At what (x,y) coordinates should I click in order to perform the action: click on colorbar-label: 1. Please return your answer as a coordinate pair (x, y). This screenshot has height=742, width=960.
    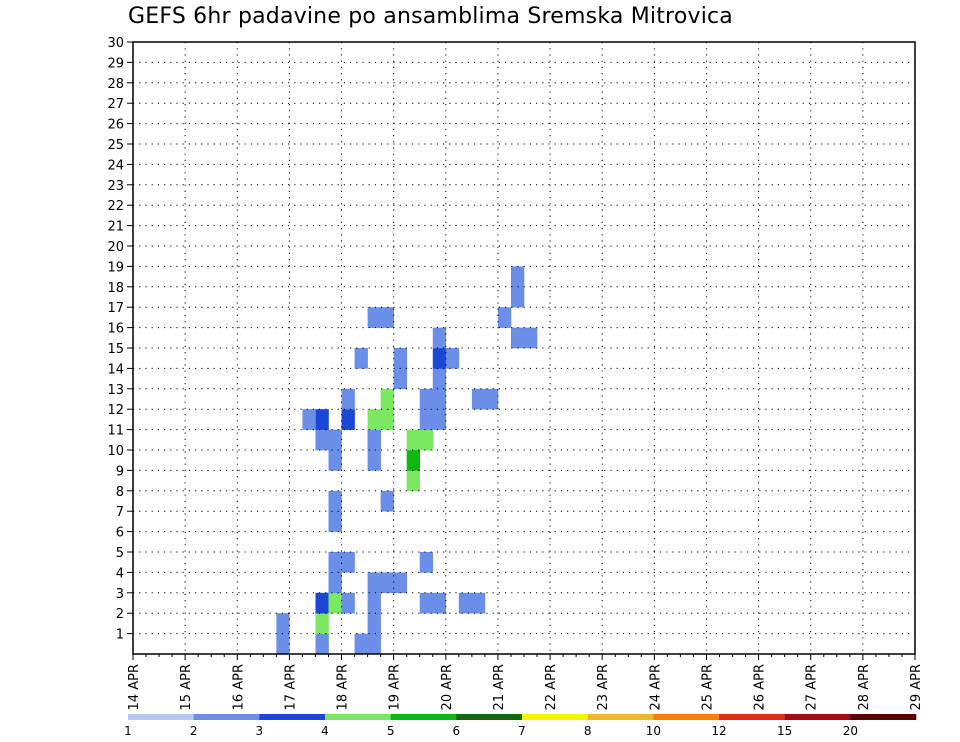
    Looking at the image, I should click on (128, 731).